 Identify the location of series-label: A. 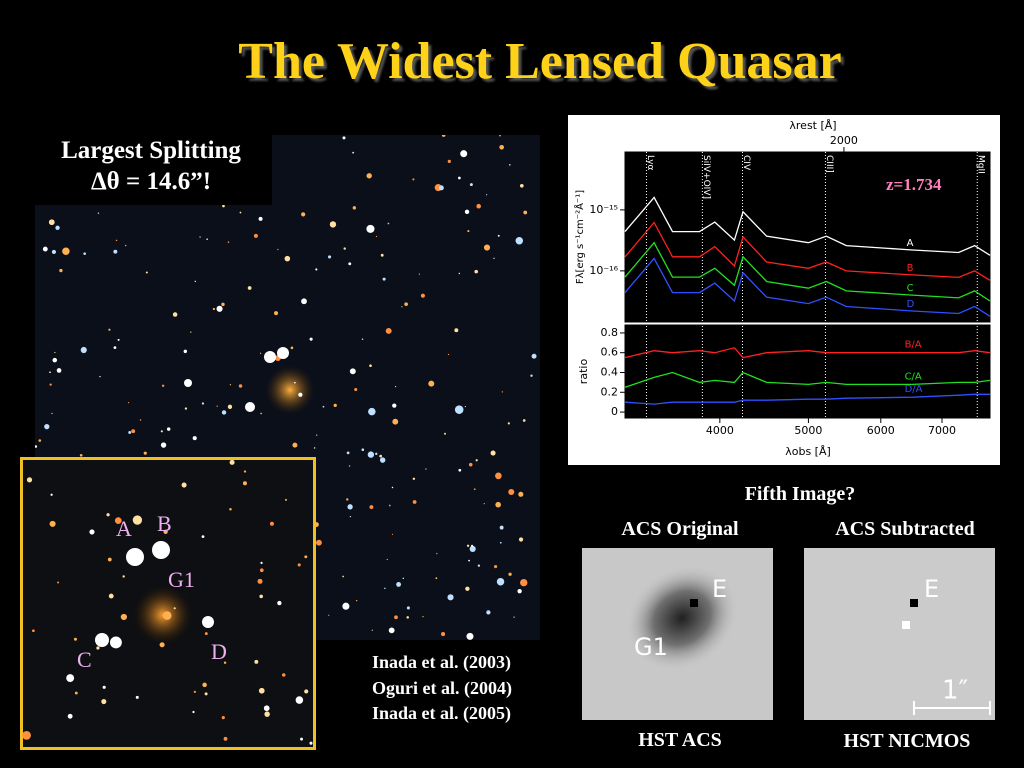
(910, 243).